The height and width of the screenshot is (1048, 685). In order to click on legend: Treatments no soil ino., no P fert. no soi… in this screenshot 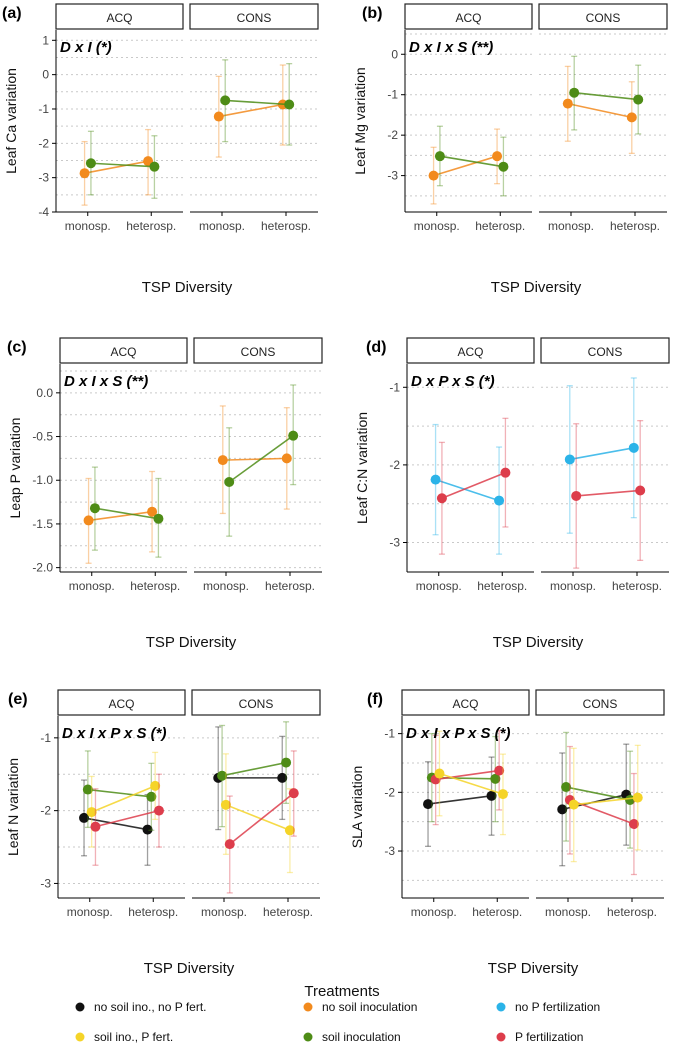, I will do `click(337, 1013)`.